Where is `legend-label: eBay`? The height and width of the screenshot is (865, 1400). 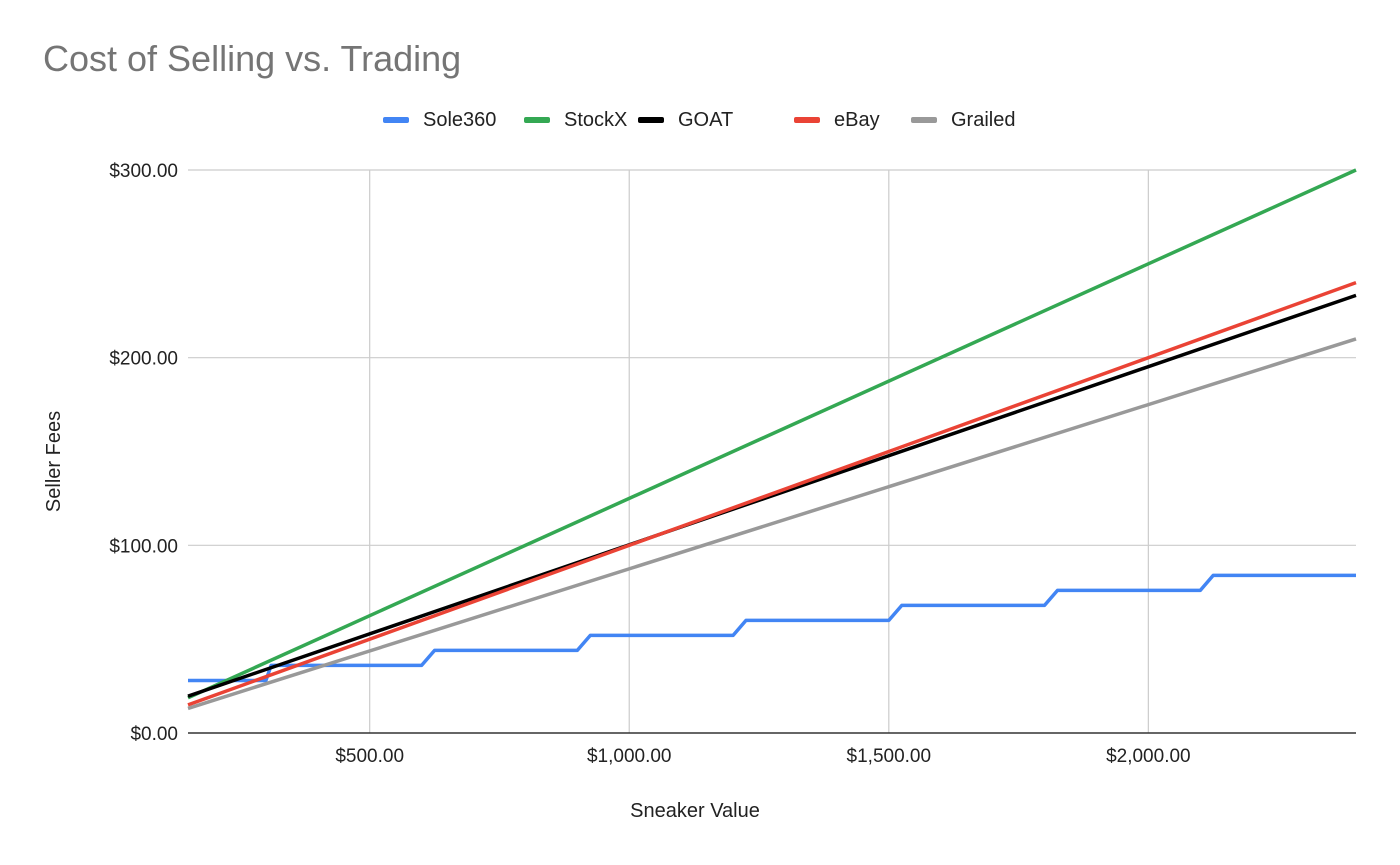
legend-label: eBay is located at coordinates (857, 119).